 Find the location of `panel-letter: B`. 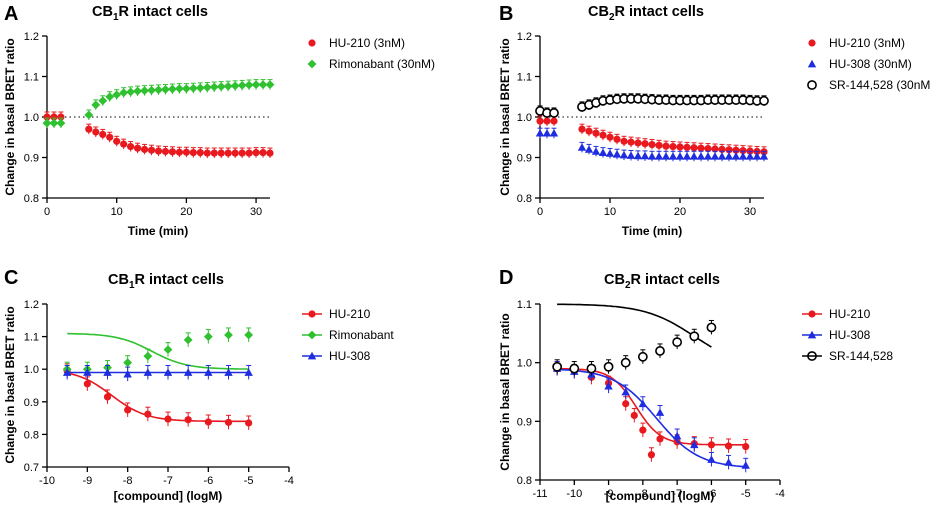

panel-letter: B is located at coordinates (506, 14).